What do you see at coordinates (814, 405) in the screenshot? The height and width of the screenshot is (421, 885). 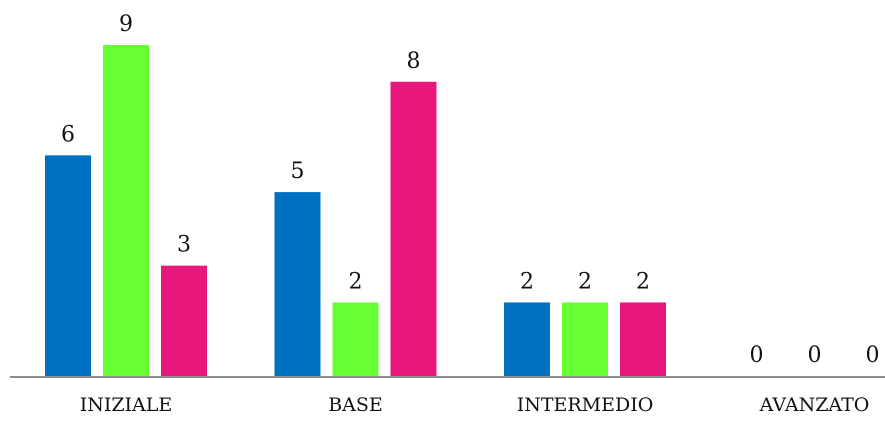 I see `category-label: AVANZATO` at bounding box center [814, 405].